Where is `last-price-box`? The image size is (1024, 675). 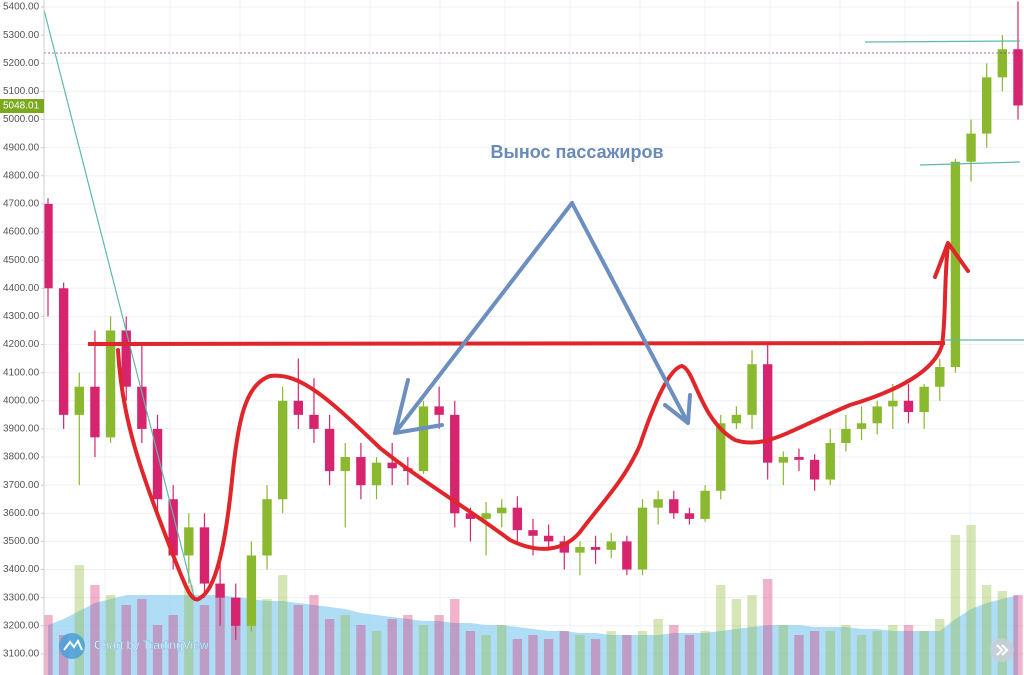 last-price-box is located at coordinates (22, 106).